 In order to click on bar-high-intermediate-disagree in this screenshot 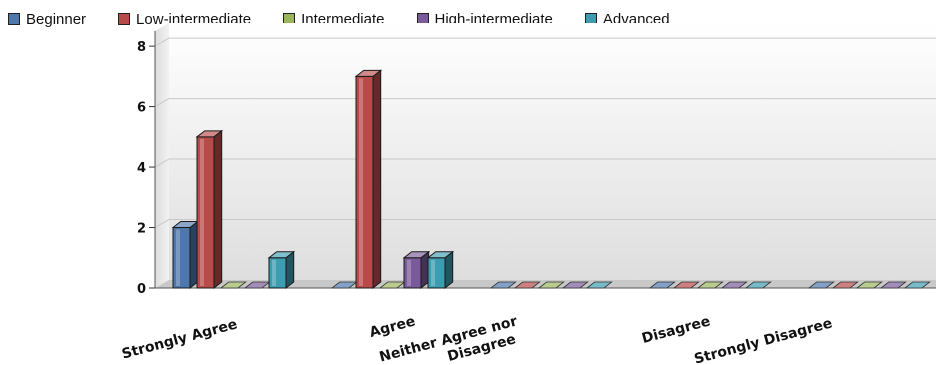, I will do `click(734, 285)`.